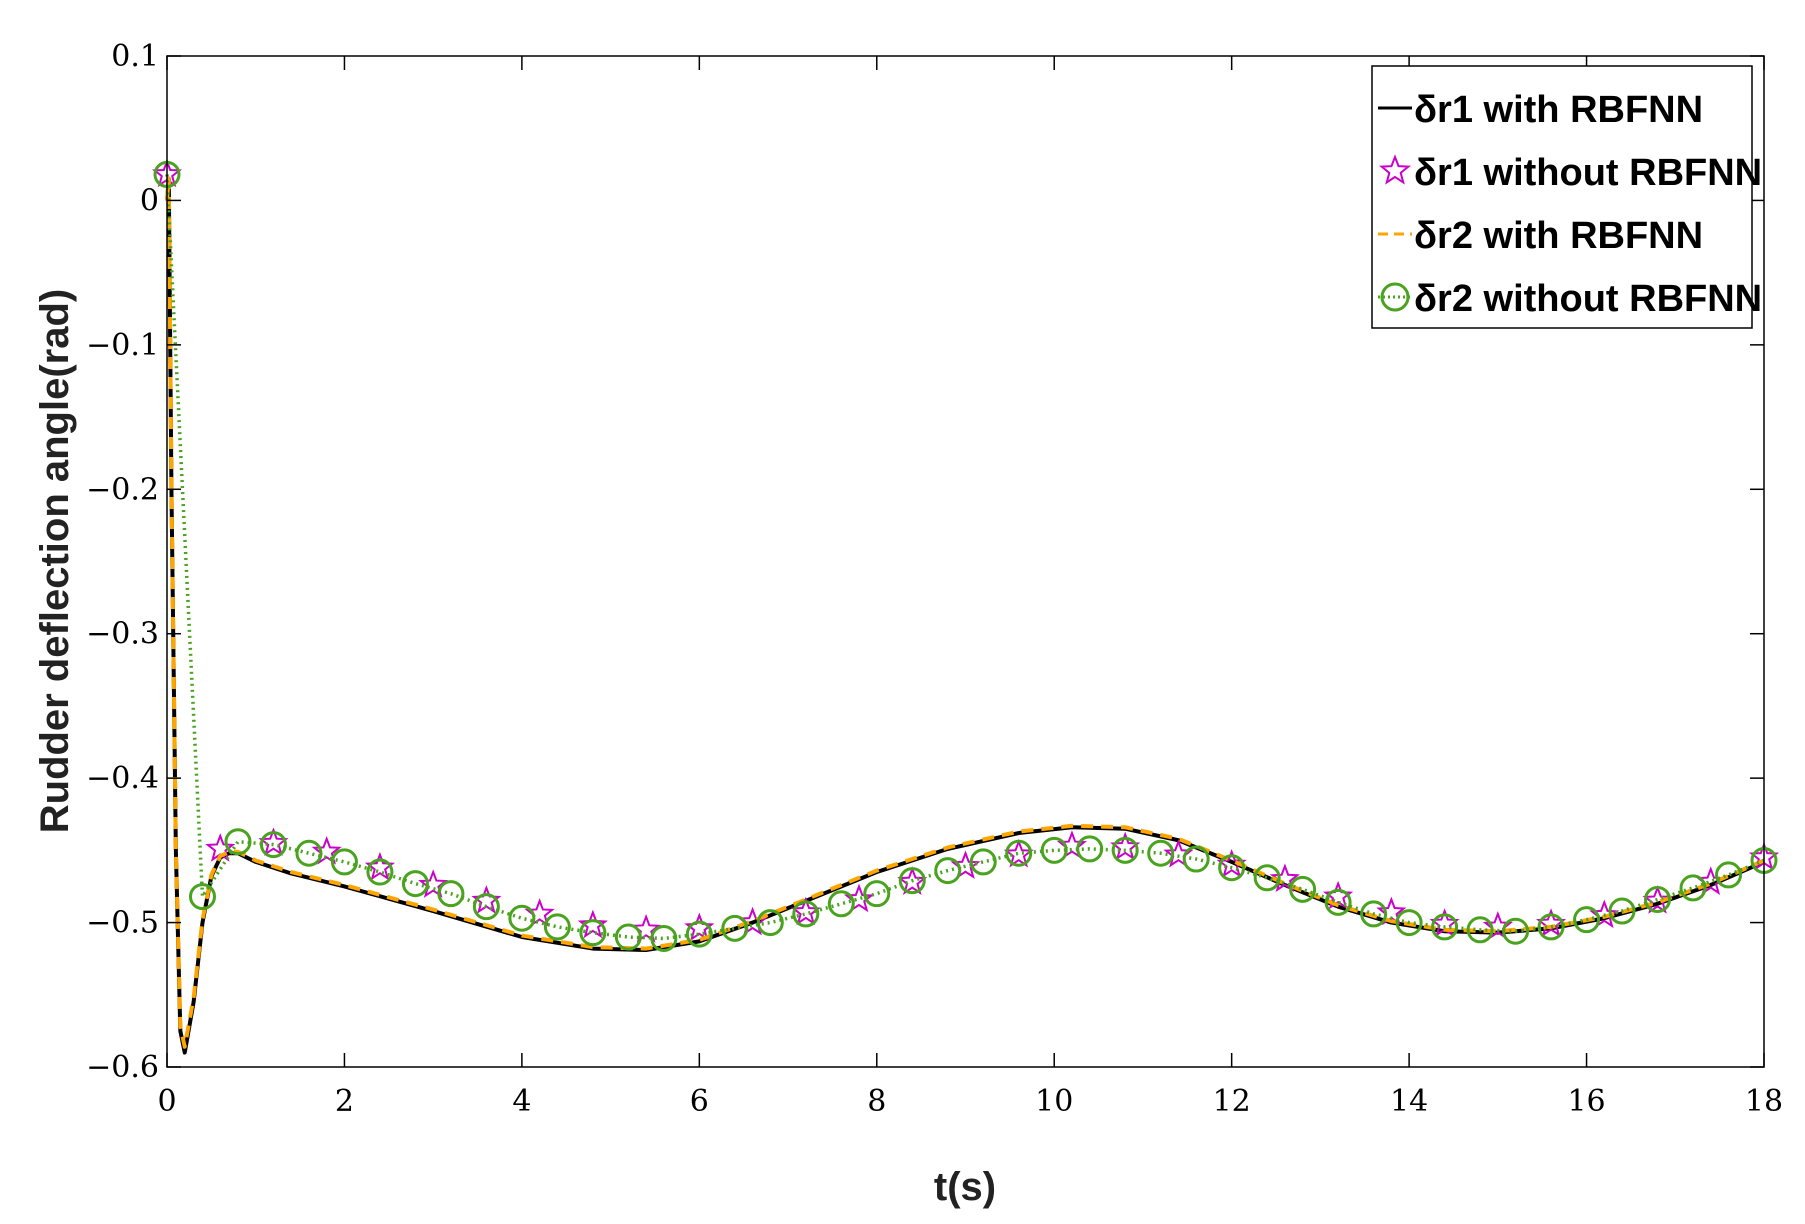 The image size is (1805, 1224). Describe the element at coordinates (122, 345) in the screenshot. I see `y-tick-label: −0.1` at that location.